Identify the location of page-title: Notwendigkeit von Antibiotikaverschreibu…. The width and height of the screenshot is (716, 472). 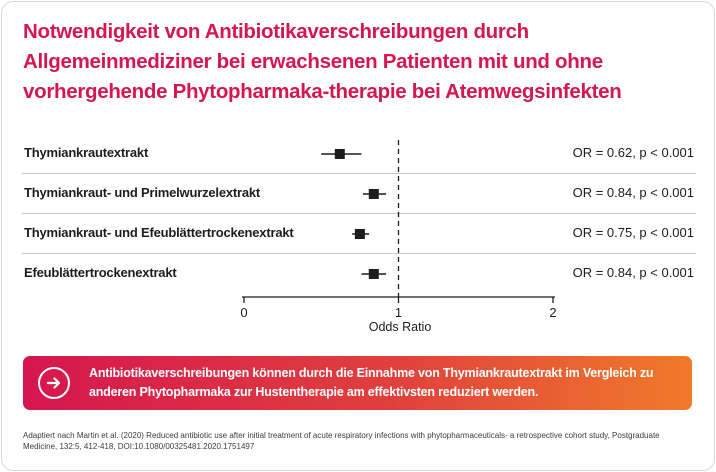
(322, 61).